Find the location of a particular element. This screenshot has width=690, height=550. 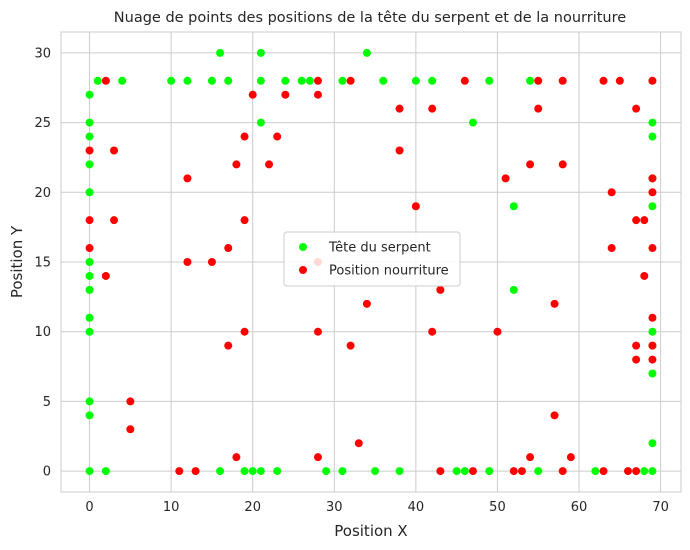

legend-marker-food is located at coordinates (303, 270).